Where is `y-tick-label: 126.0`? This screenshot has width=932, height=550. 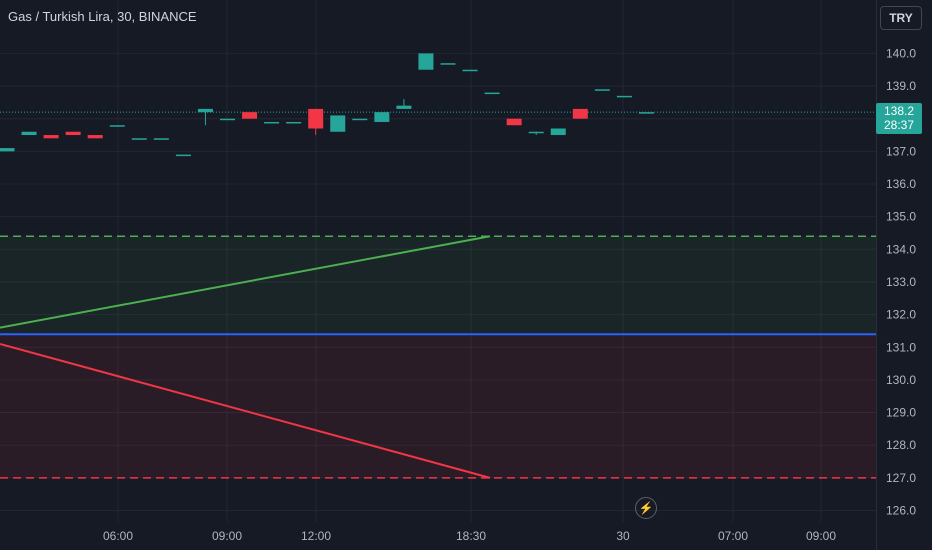 y-tick-label: 126.0 is located at coordinates (901, 511).